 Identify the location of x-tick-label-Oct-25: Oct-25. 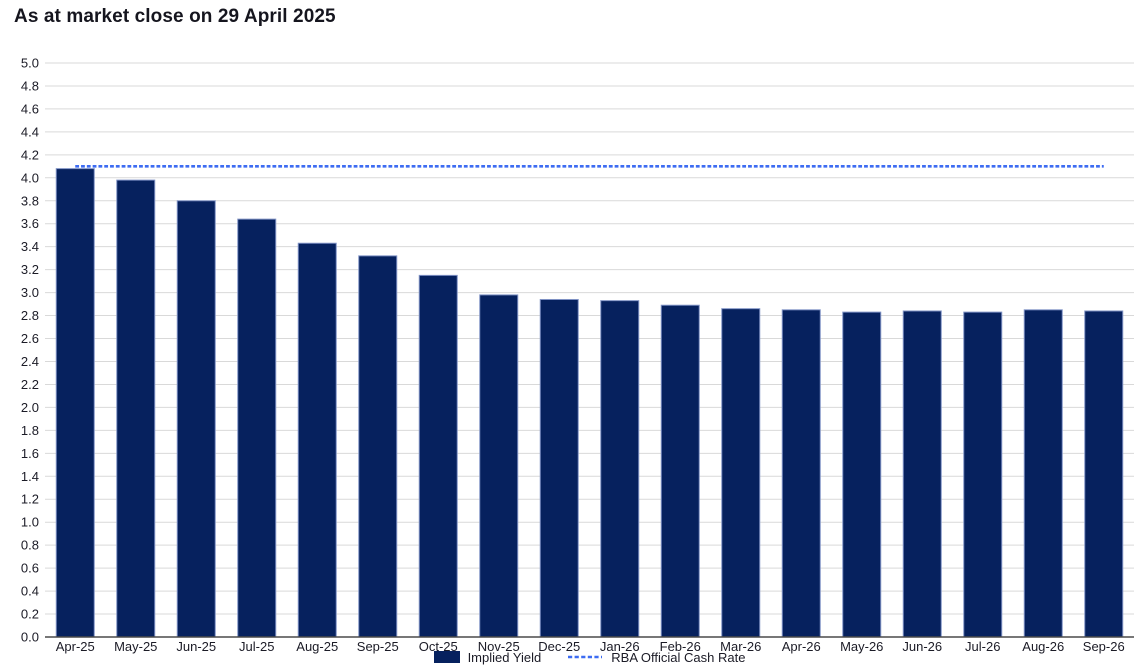
(438, 646).